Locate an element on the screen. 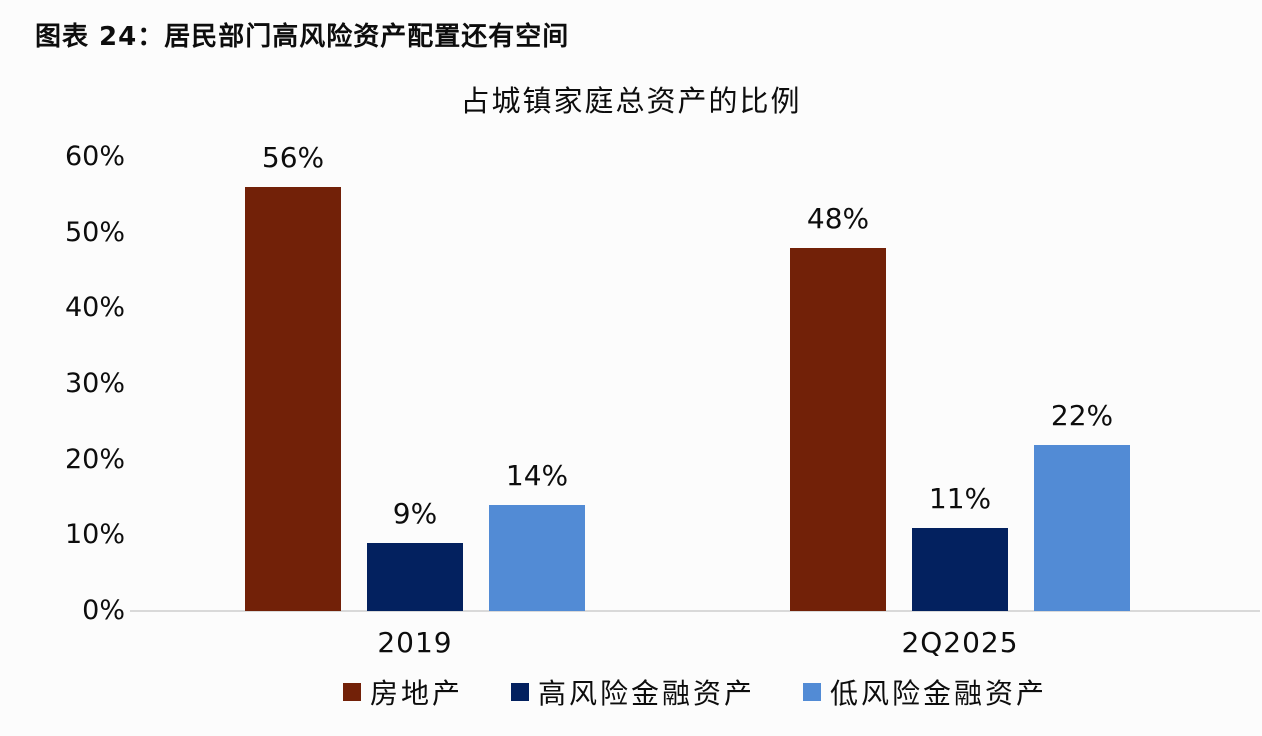 The width and height of the screenshot is (1262, 736). y-axis-tick-label: 10% is located at coordinates (94, 535).